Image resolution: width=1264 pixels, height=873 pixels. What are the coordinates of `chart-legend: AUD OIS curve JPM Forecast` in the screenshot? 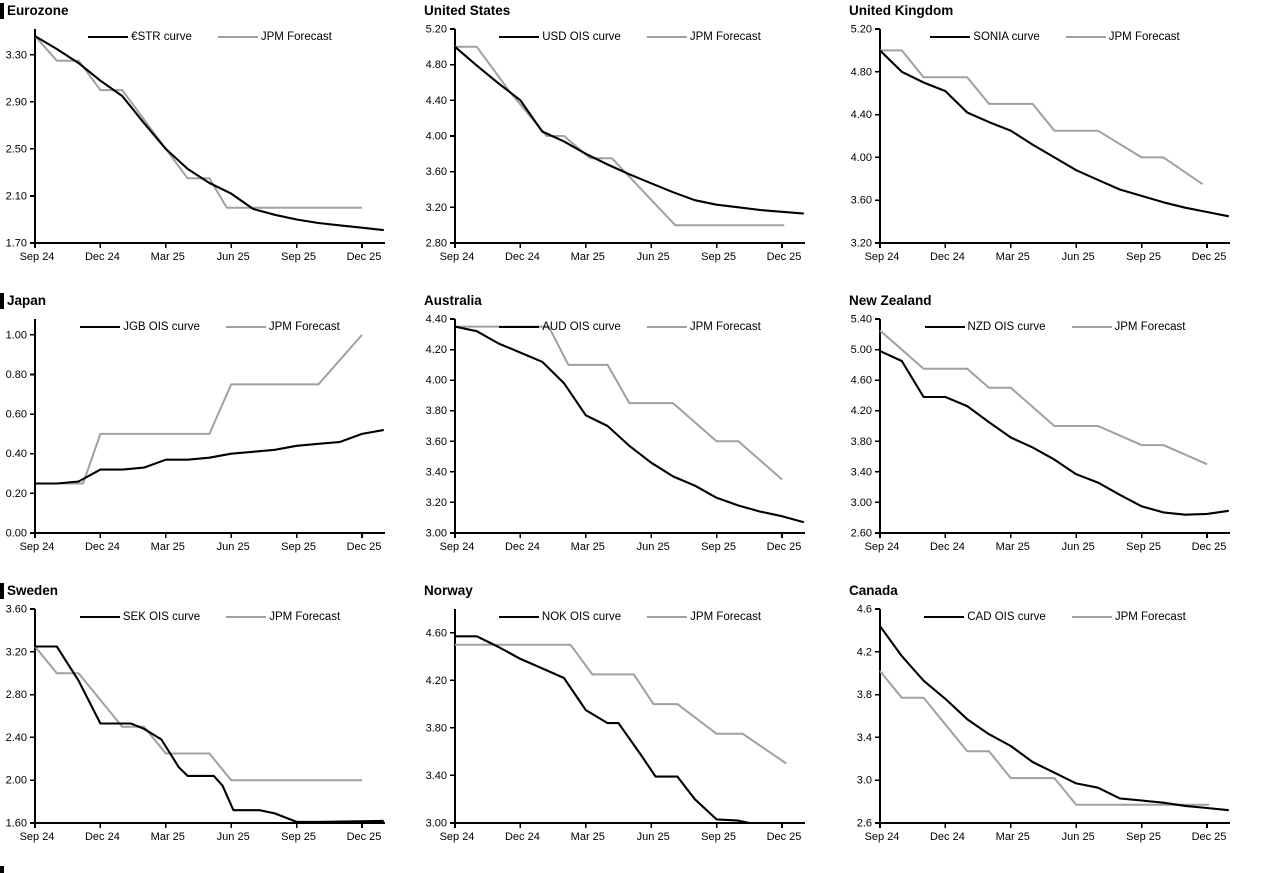 It's located at (630, 327).